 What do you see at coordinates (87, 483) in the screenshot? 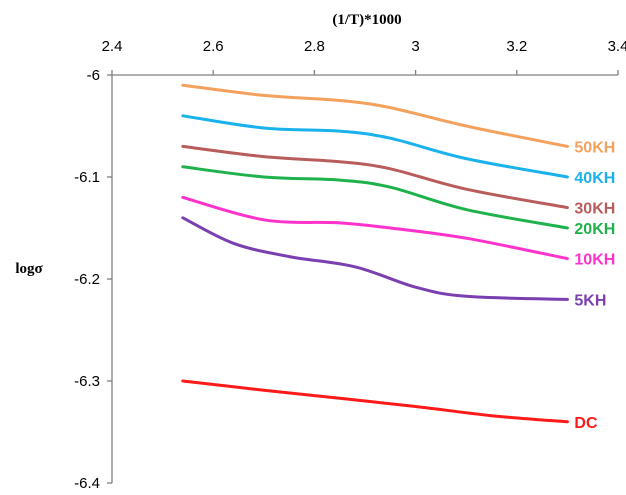
I see `y-tick-label: -6.4` at bounding box center [87, 483].